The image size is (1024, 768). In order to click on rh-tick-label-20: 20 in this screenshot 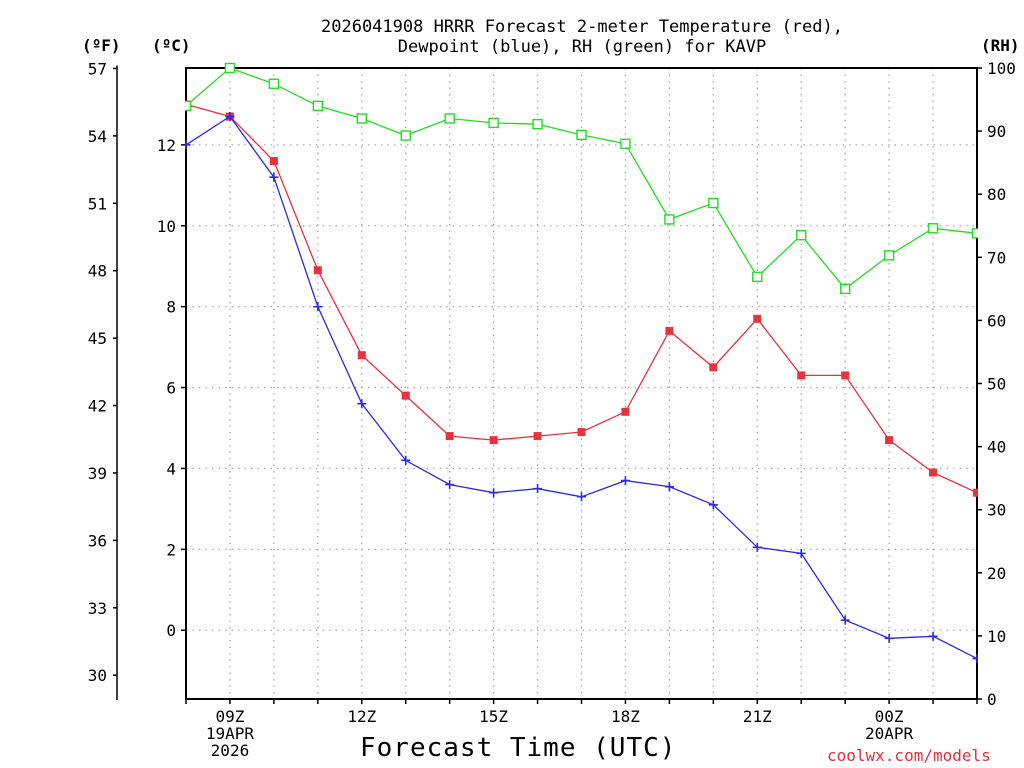, I will do `click(996, 573)`.